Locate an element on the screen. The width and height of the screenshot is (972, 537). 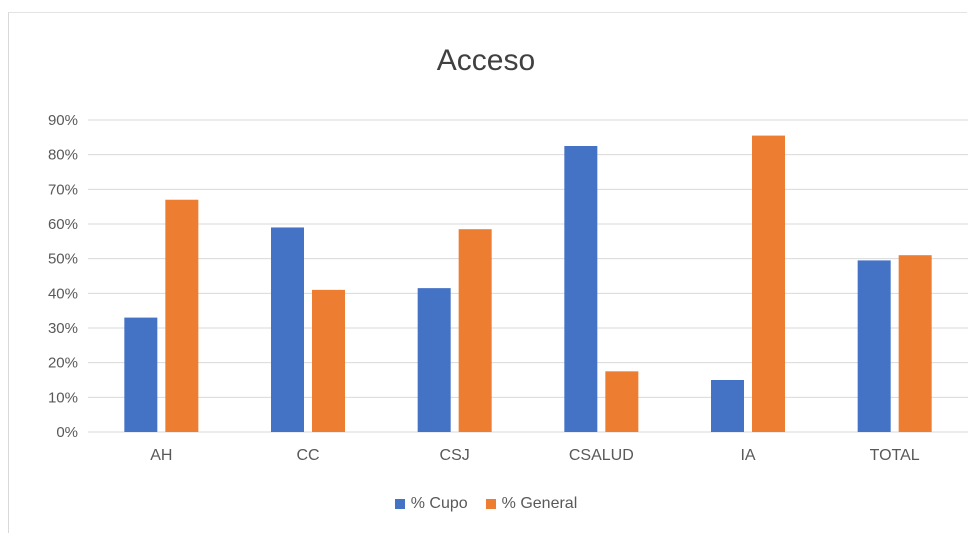
y-tick-label: 40% is located at coordinates (63, 293).